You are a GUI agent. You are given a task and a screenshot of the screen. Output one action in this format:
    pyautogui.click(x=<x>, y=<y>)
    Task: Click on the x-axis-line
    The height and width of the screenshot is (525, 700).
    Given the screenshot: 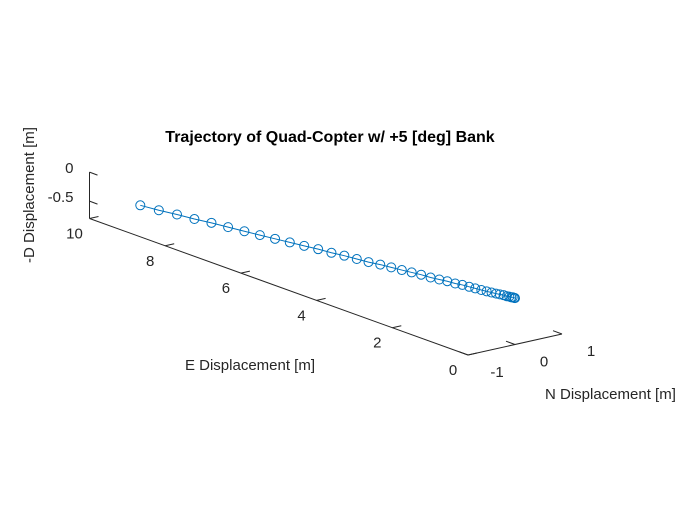 What is the action you would take?
    pyautogui.click(x=279, y=287)
    